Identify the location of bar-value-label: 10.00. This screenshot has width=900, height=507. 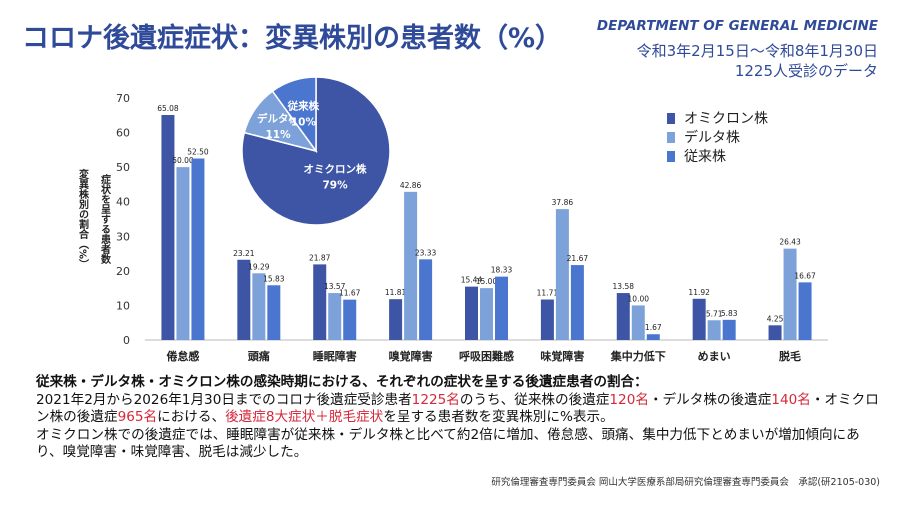
(639, 298).